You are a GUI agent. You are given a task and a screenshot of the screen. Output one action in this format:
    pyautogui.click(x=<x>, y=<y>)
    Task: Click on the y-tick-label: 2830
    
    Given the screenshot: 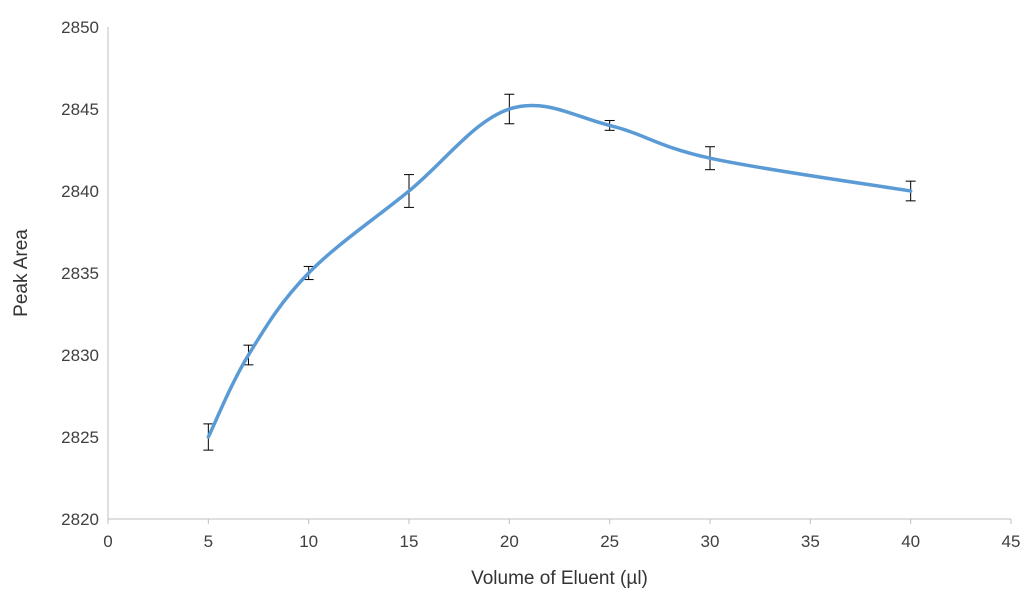 What is the action you would take?
    pyautogui.click(x=80, y=355)
    